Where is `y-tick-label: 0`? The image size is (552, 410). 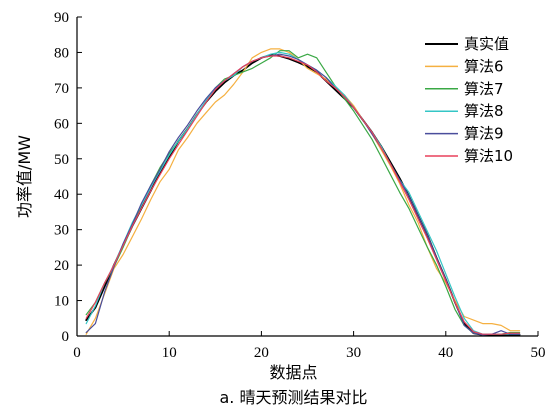 y-tick-label: 0 is located at coordinates (66, 337).